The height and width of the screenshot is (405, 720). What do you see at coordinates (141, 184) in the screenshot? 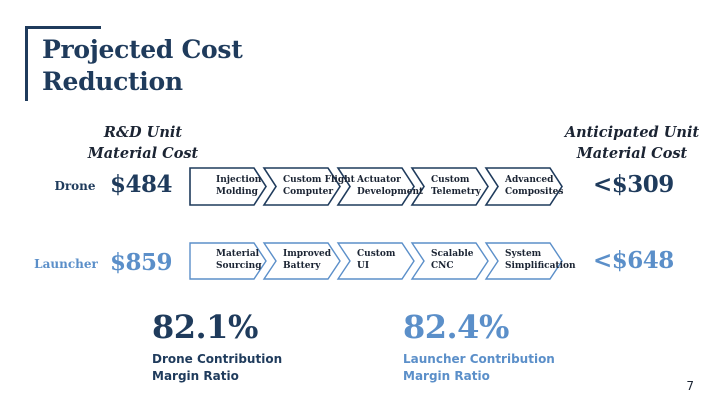
I see `drone-start-cost: $484` at bounding box center [141, 184].